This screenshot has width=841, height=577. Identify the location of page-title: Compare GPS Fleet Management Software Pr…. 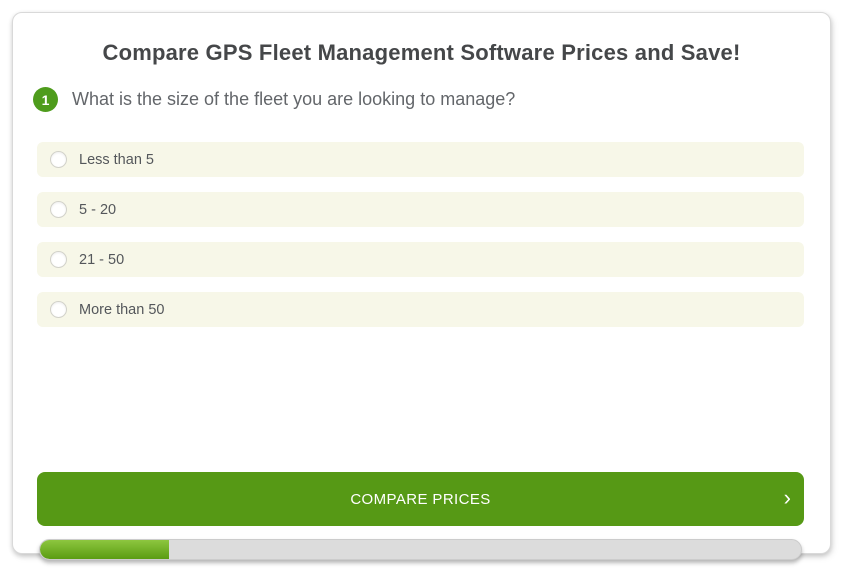
(421, 52).